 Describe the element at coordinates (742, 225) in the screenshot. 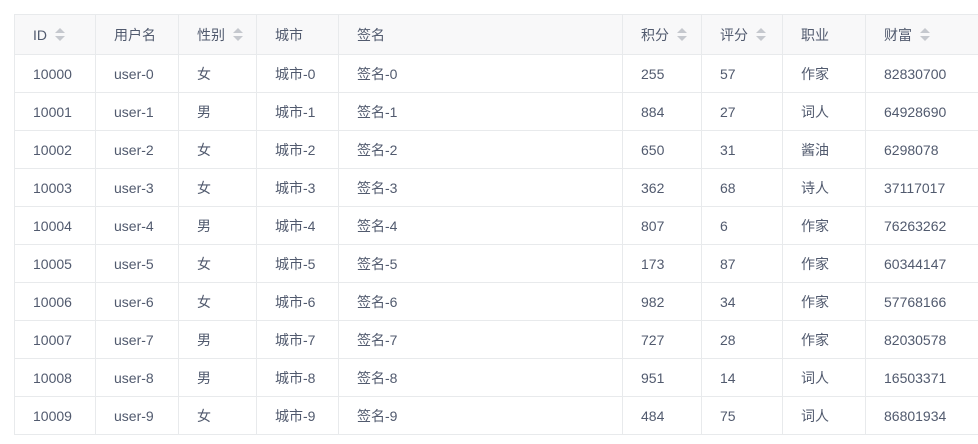

I see `cell-rating: 6` at that location.